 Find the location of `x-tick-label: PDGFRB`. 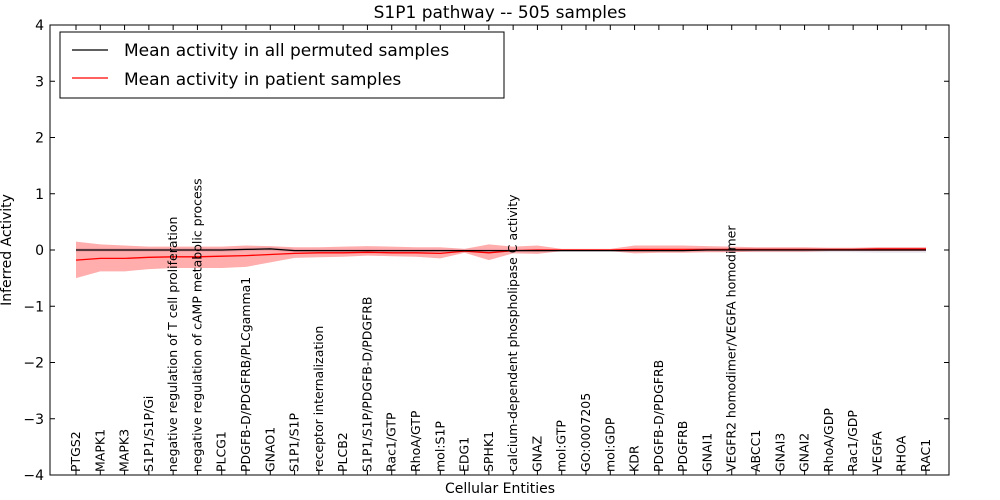

x-tick-label: PDGFRB is located at coordinates (682, 446).